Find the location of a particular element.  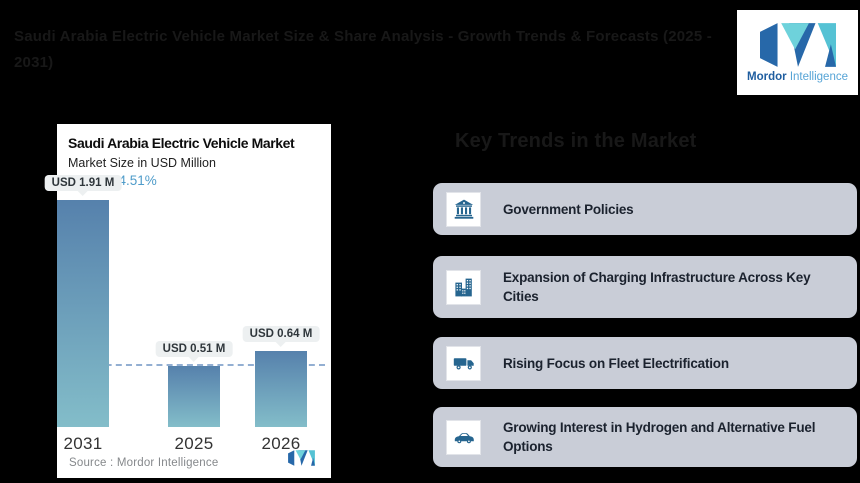

chart-source: Source : Mordor Intelligence is located at coordinates (144, 463).